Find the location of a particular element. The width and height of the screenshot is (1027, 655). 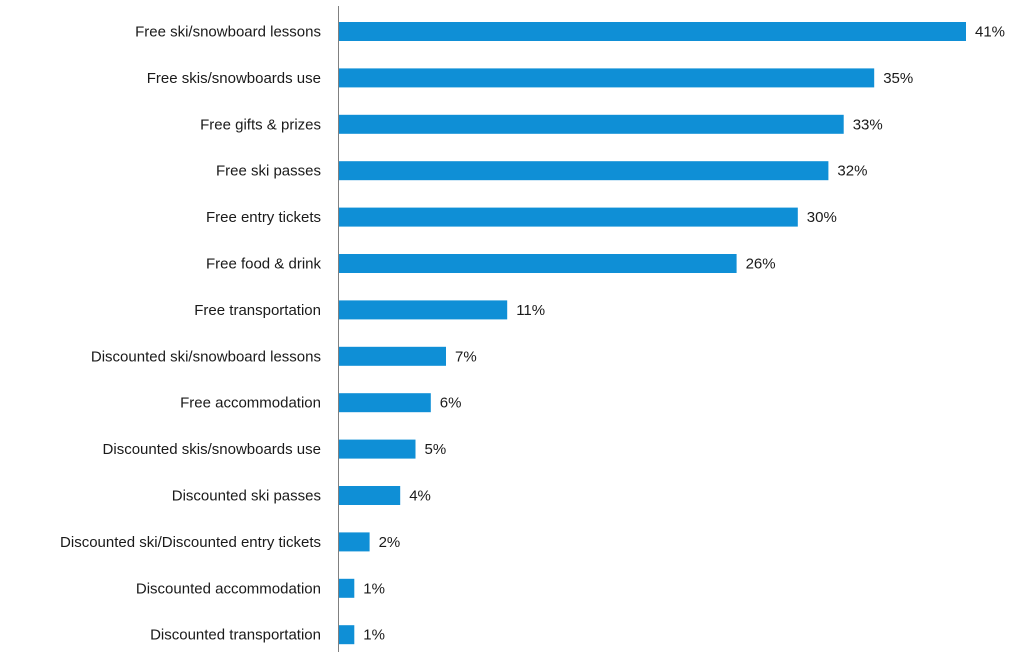

value-label-13: 1% is located at coordinates (374, 635).